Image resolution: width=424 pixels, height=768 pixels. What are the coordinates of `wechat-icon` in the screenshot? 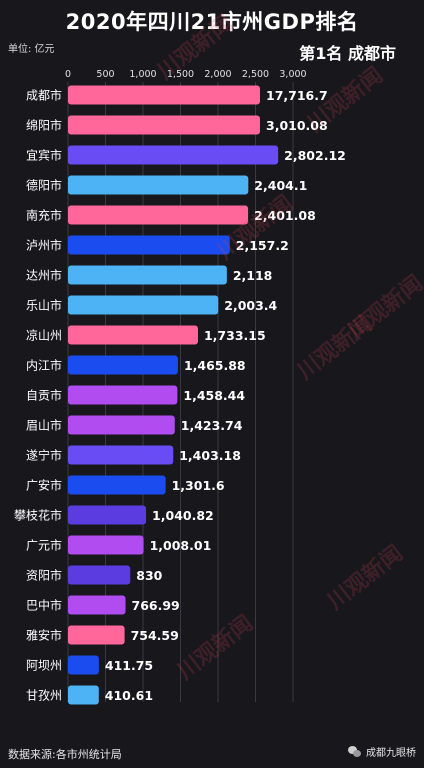 It's located at (355, 751).